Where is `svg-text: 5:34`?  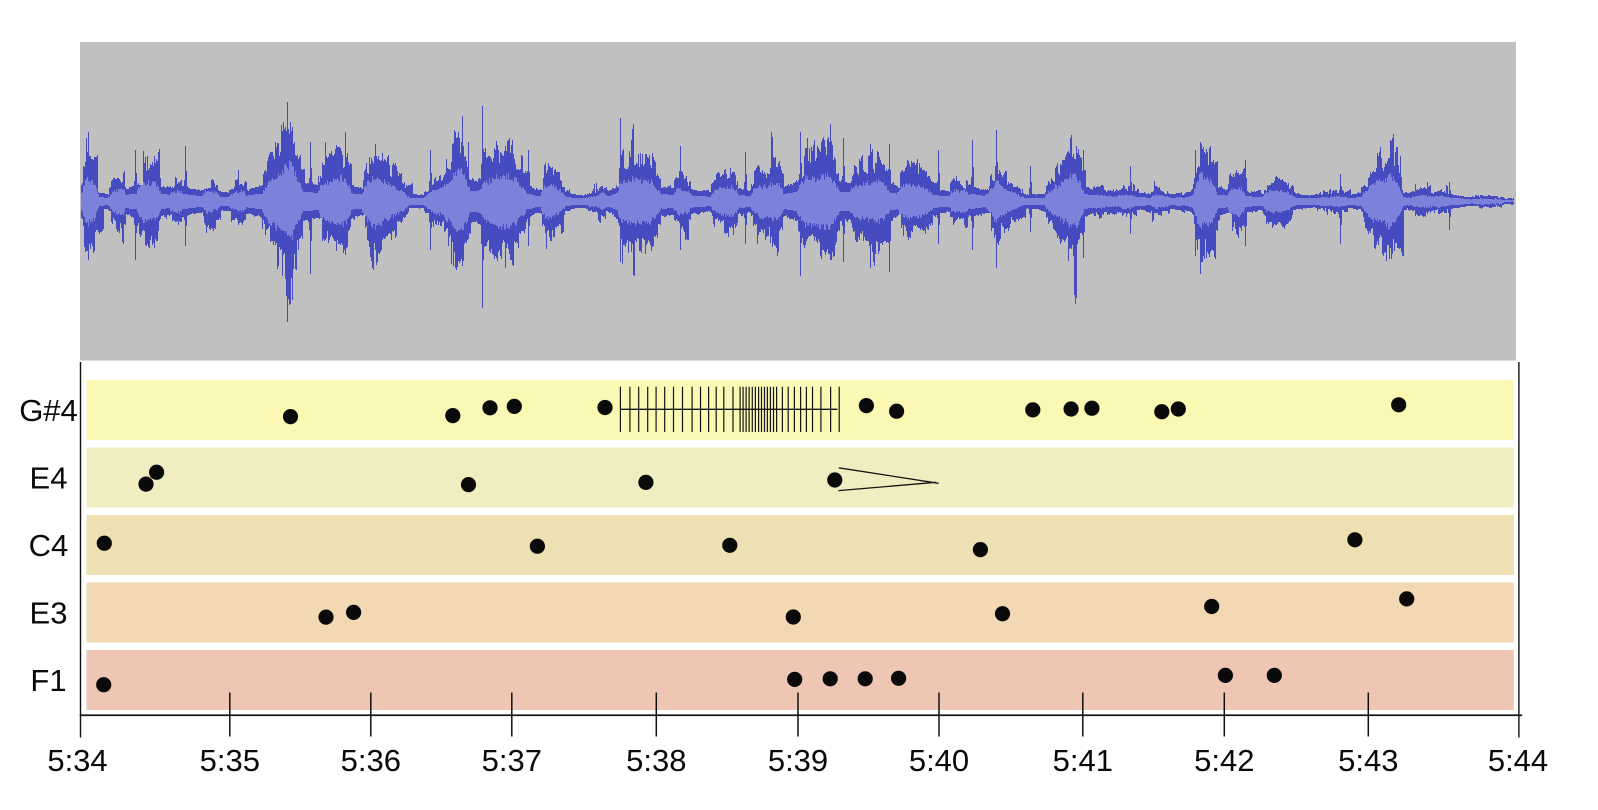 svg-text: 5:34 is located at coordinates (77, 760).